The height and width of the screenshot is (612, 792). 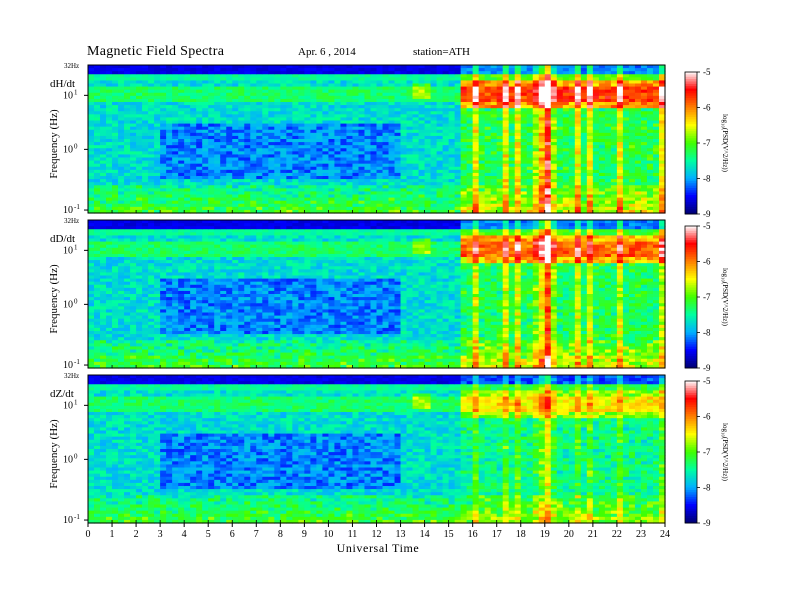 I want to click on y-tick-label: 10⁰, so click(x=70, y=148).